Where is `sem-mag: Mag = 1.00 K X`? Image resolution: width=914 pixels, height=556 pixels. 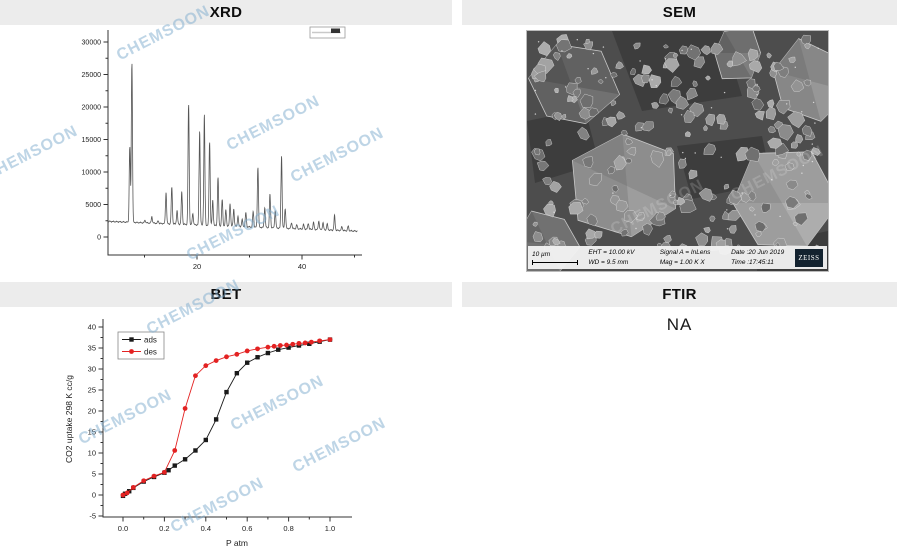
sem-mag: Mag = 1.00 K X is located at coordinates (682, 262).